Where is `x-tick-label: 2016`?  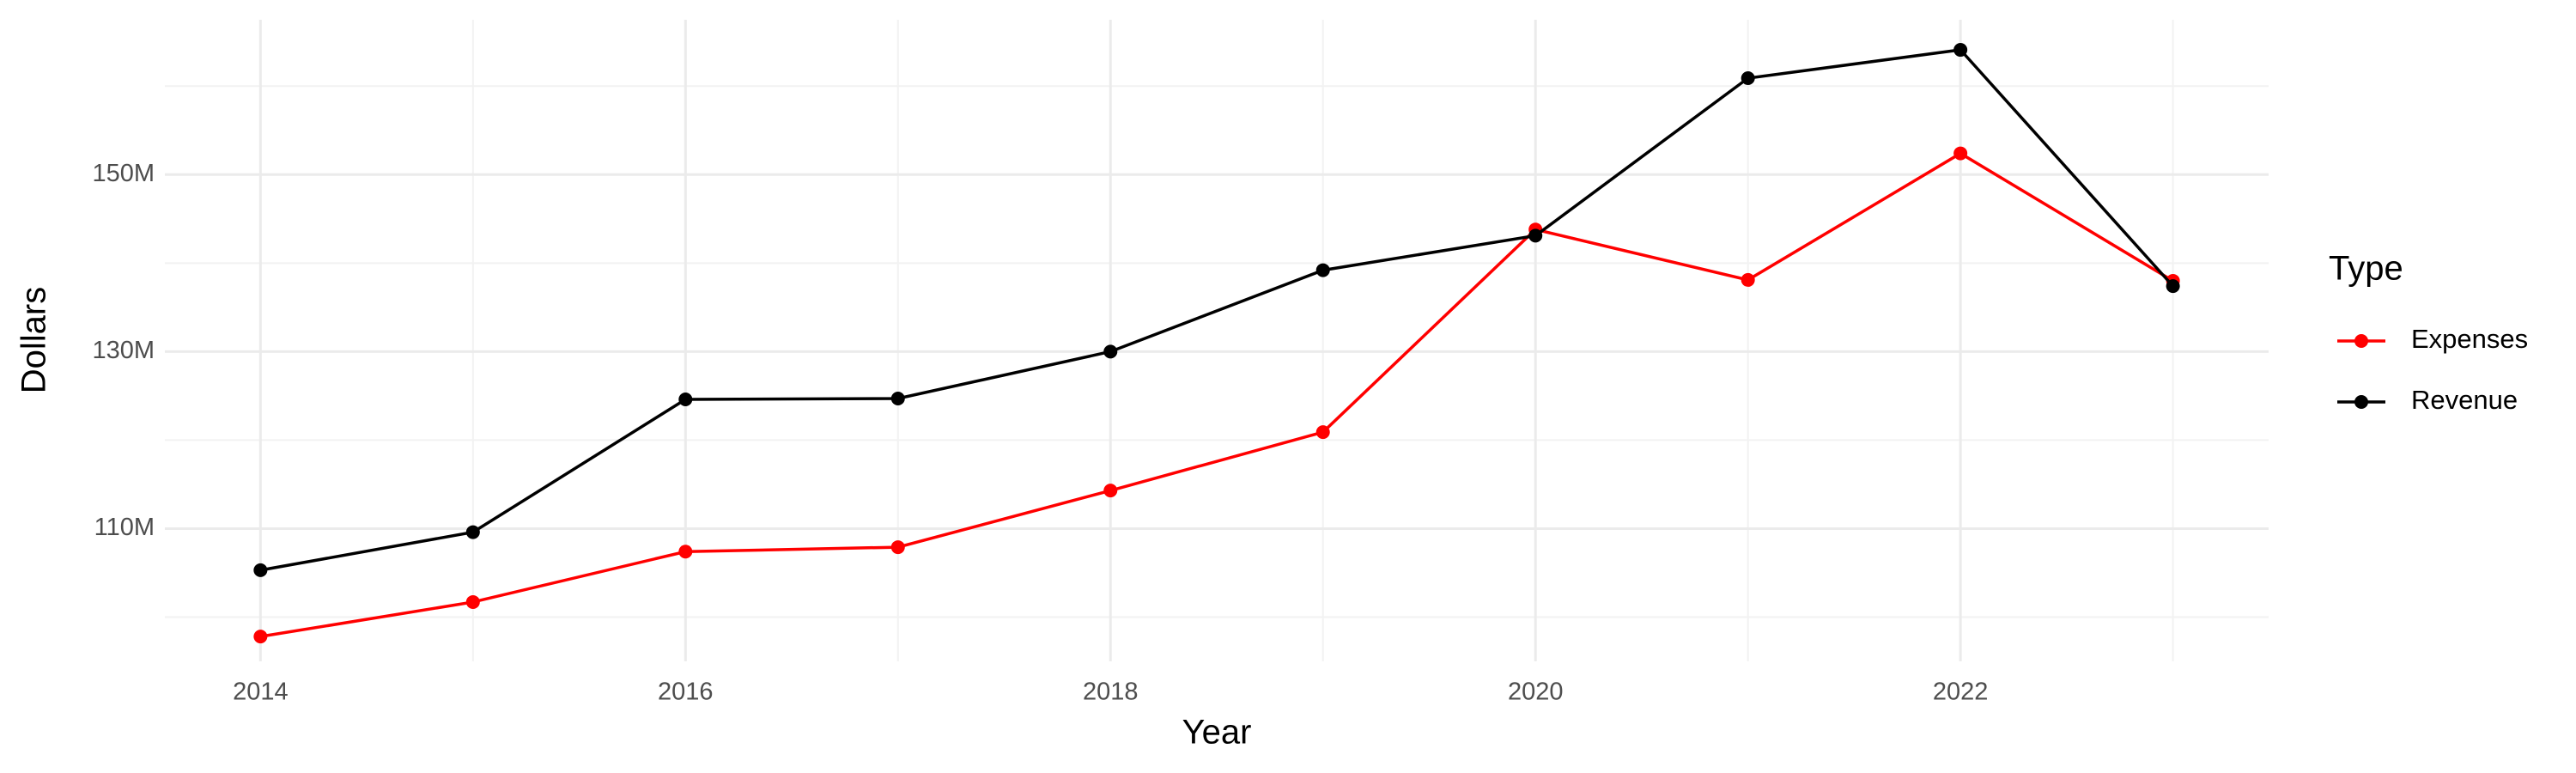
x-tick-label: 2016 is located at coordinates (686, 692).